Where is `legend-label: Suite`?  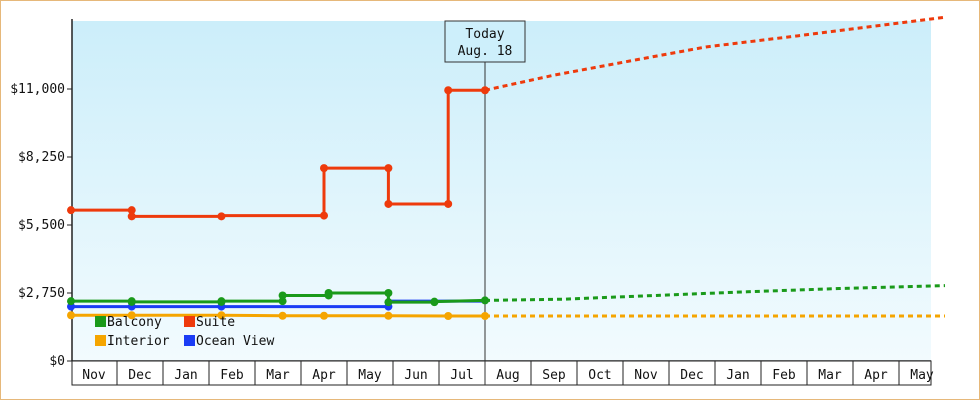 legend-label: Suite is located at coordinates (215, 322).